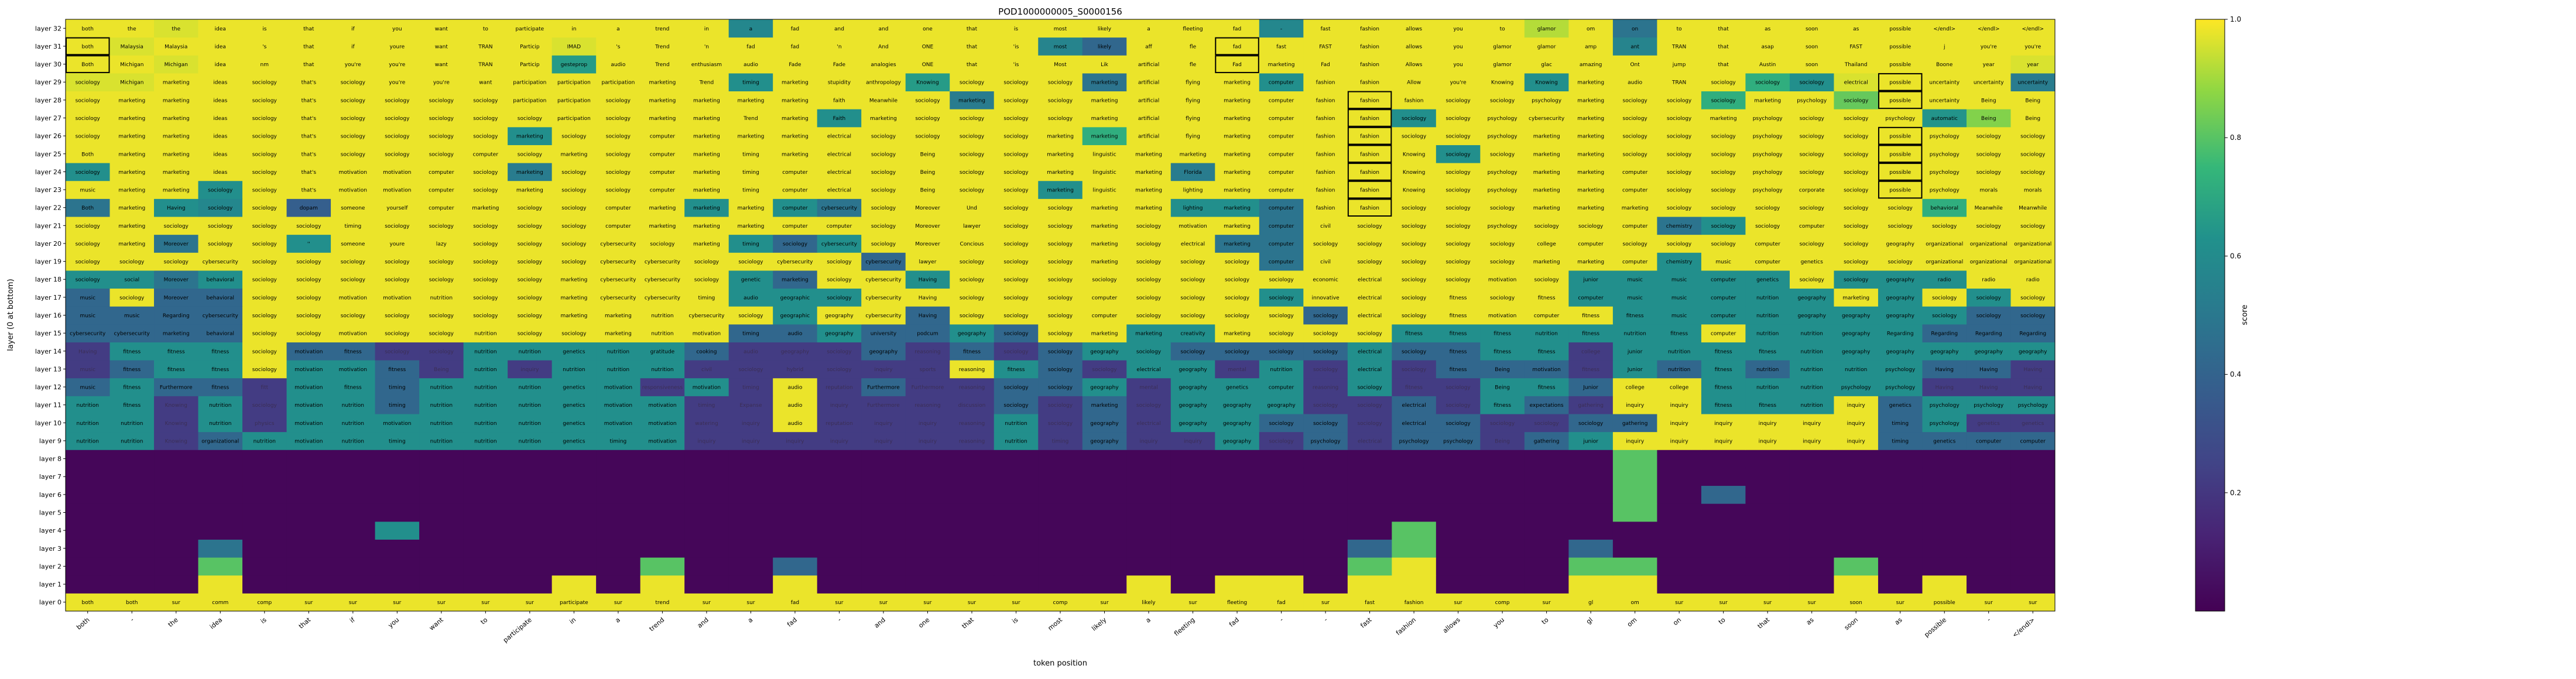 The height and width of the screenshot is (679, 2576). What do you see at coordinates (574, 388) in the screenshot?
I see `cell-label: genetics` at bounding box center [574, 388].